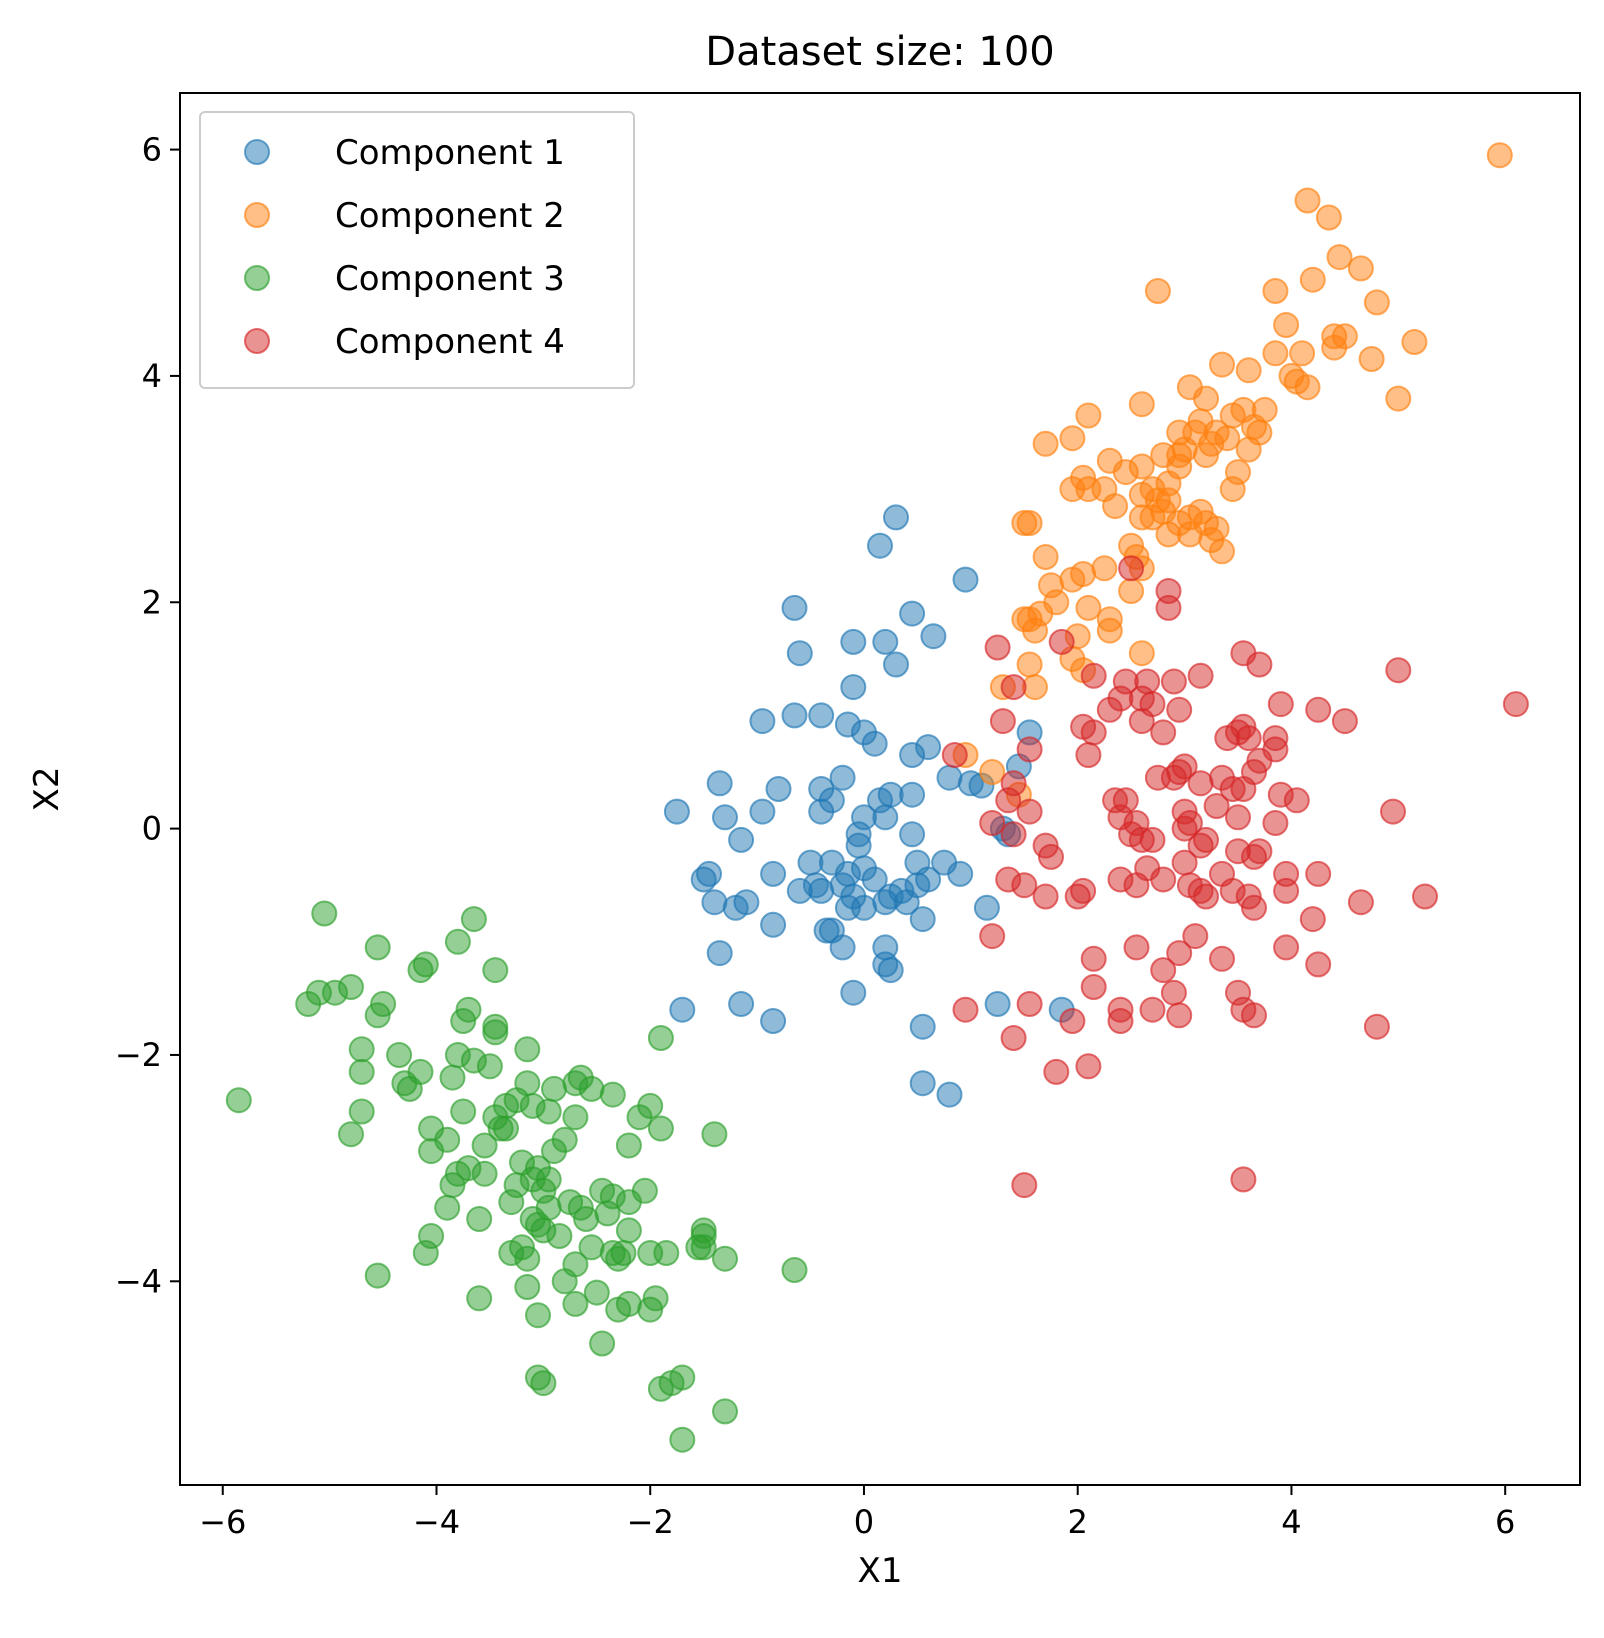 Image resolution: width=1604 pixels, height=1638 pixels. I want to click on legend-label: Component 4, so click(450, 342).